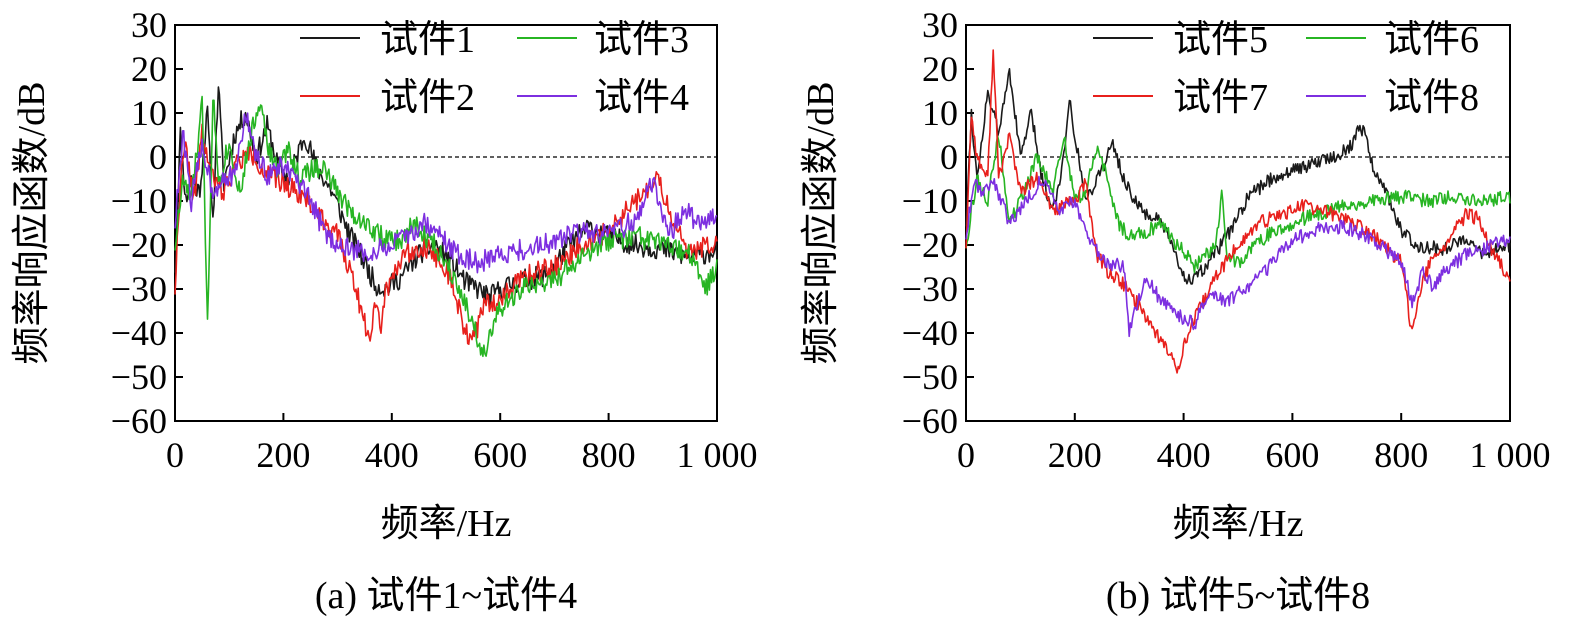  I want to click on panel-b-caption: (b) 试件5~试件8, so click(1238, 596).